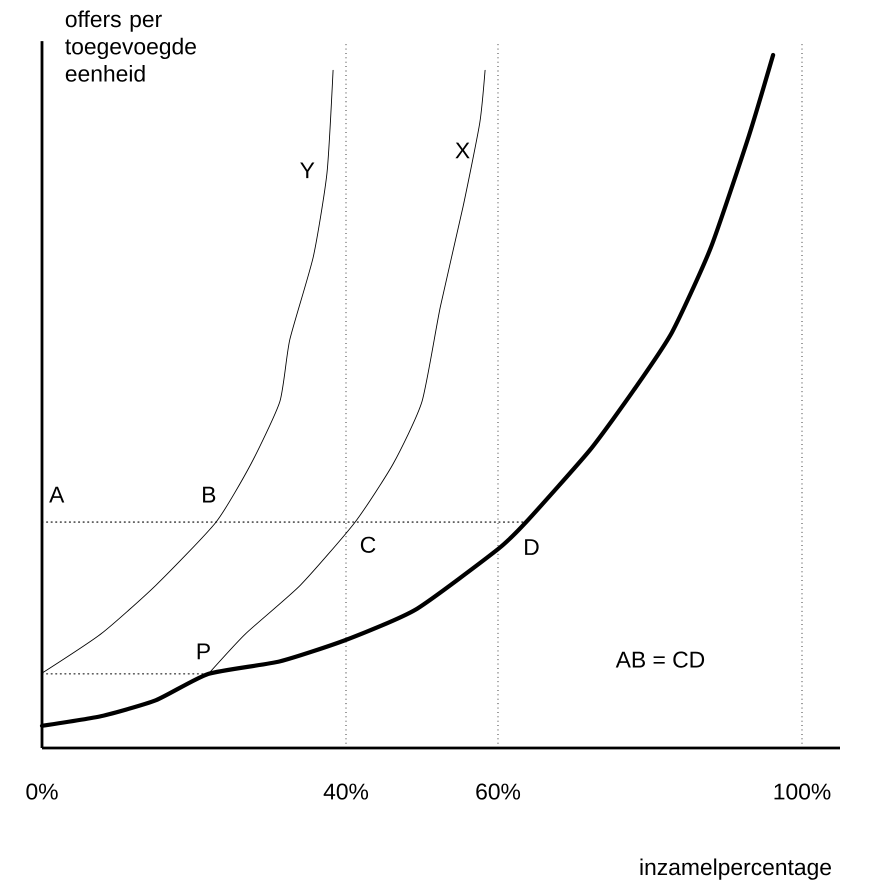 The width and height of the screenshot is (875, 884). What do you see at coordinates (368, 544) in the screenshot?
I see `annotation: C` at bounding box center [368, 544].